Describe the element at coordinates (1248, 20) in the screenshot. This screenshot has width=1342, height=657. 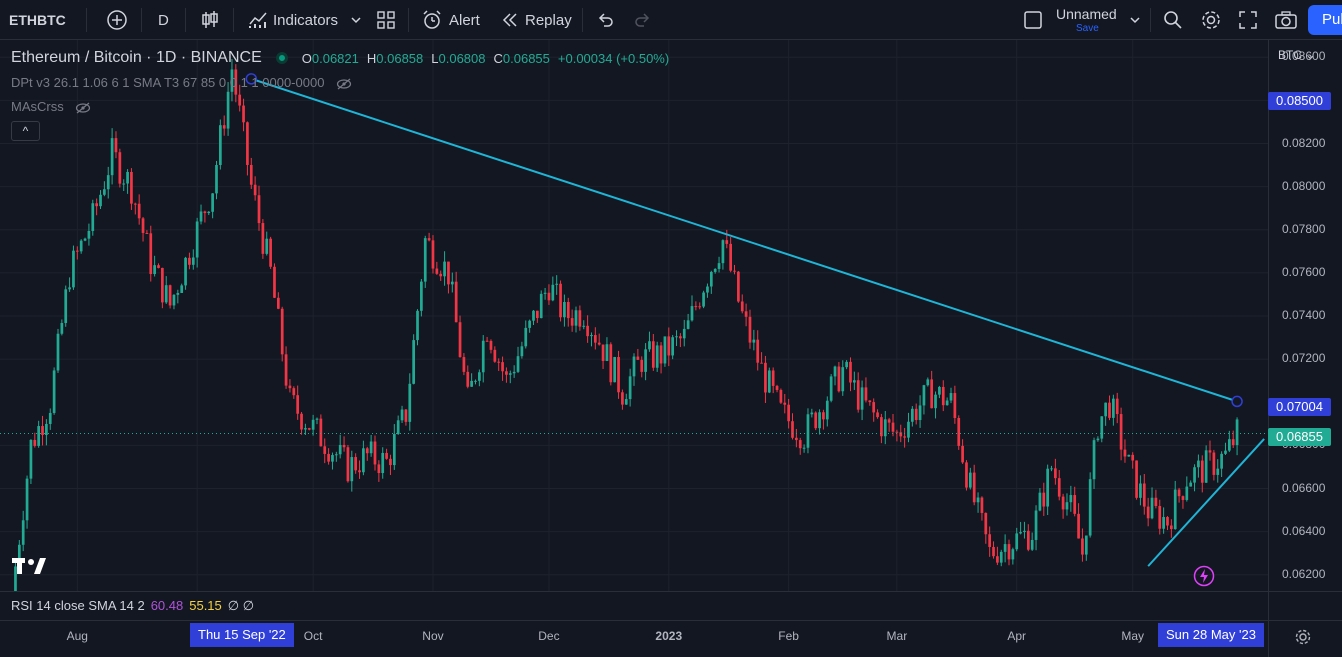
I see `fullscreen-button` at that location.